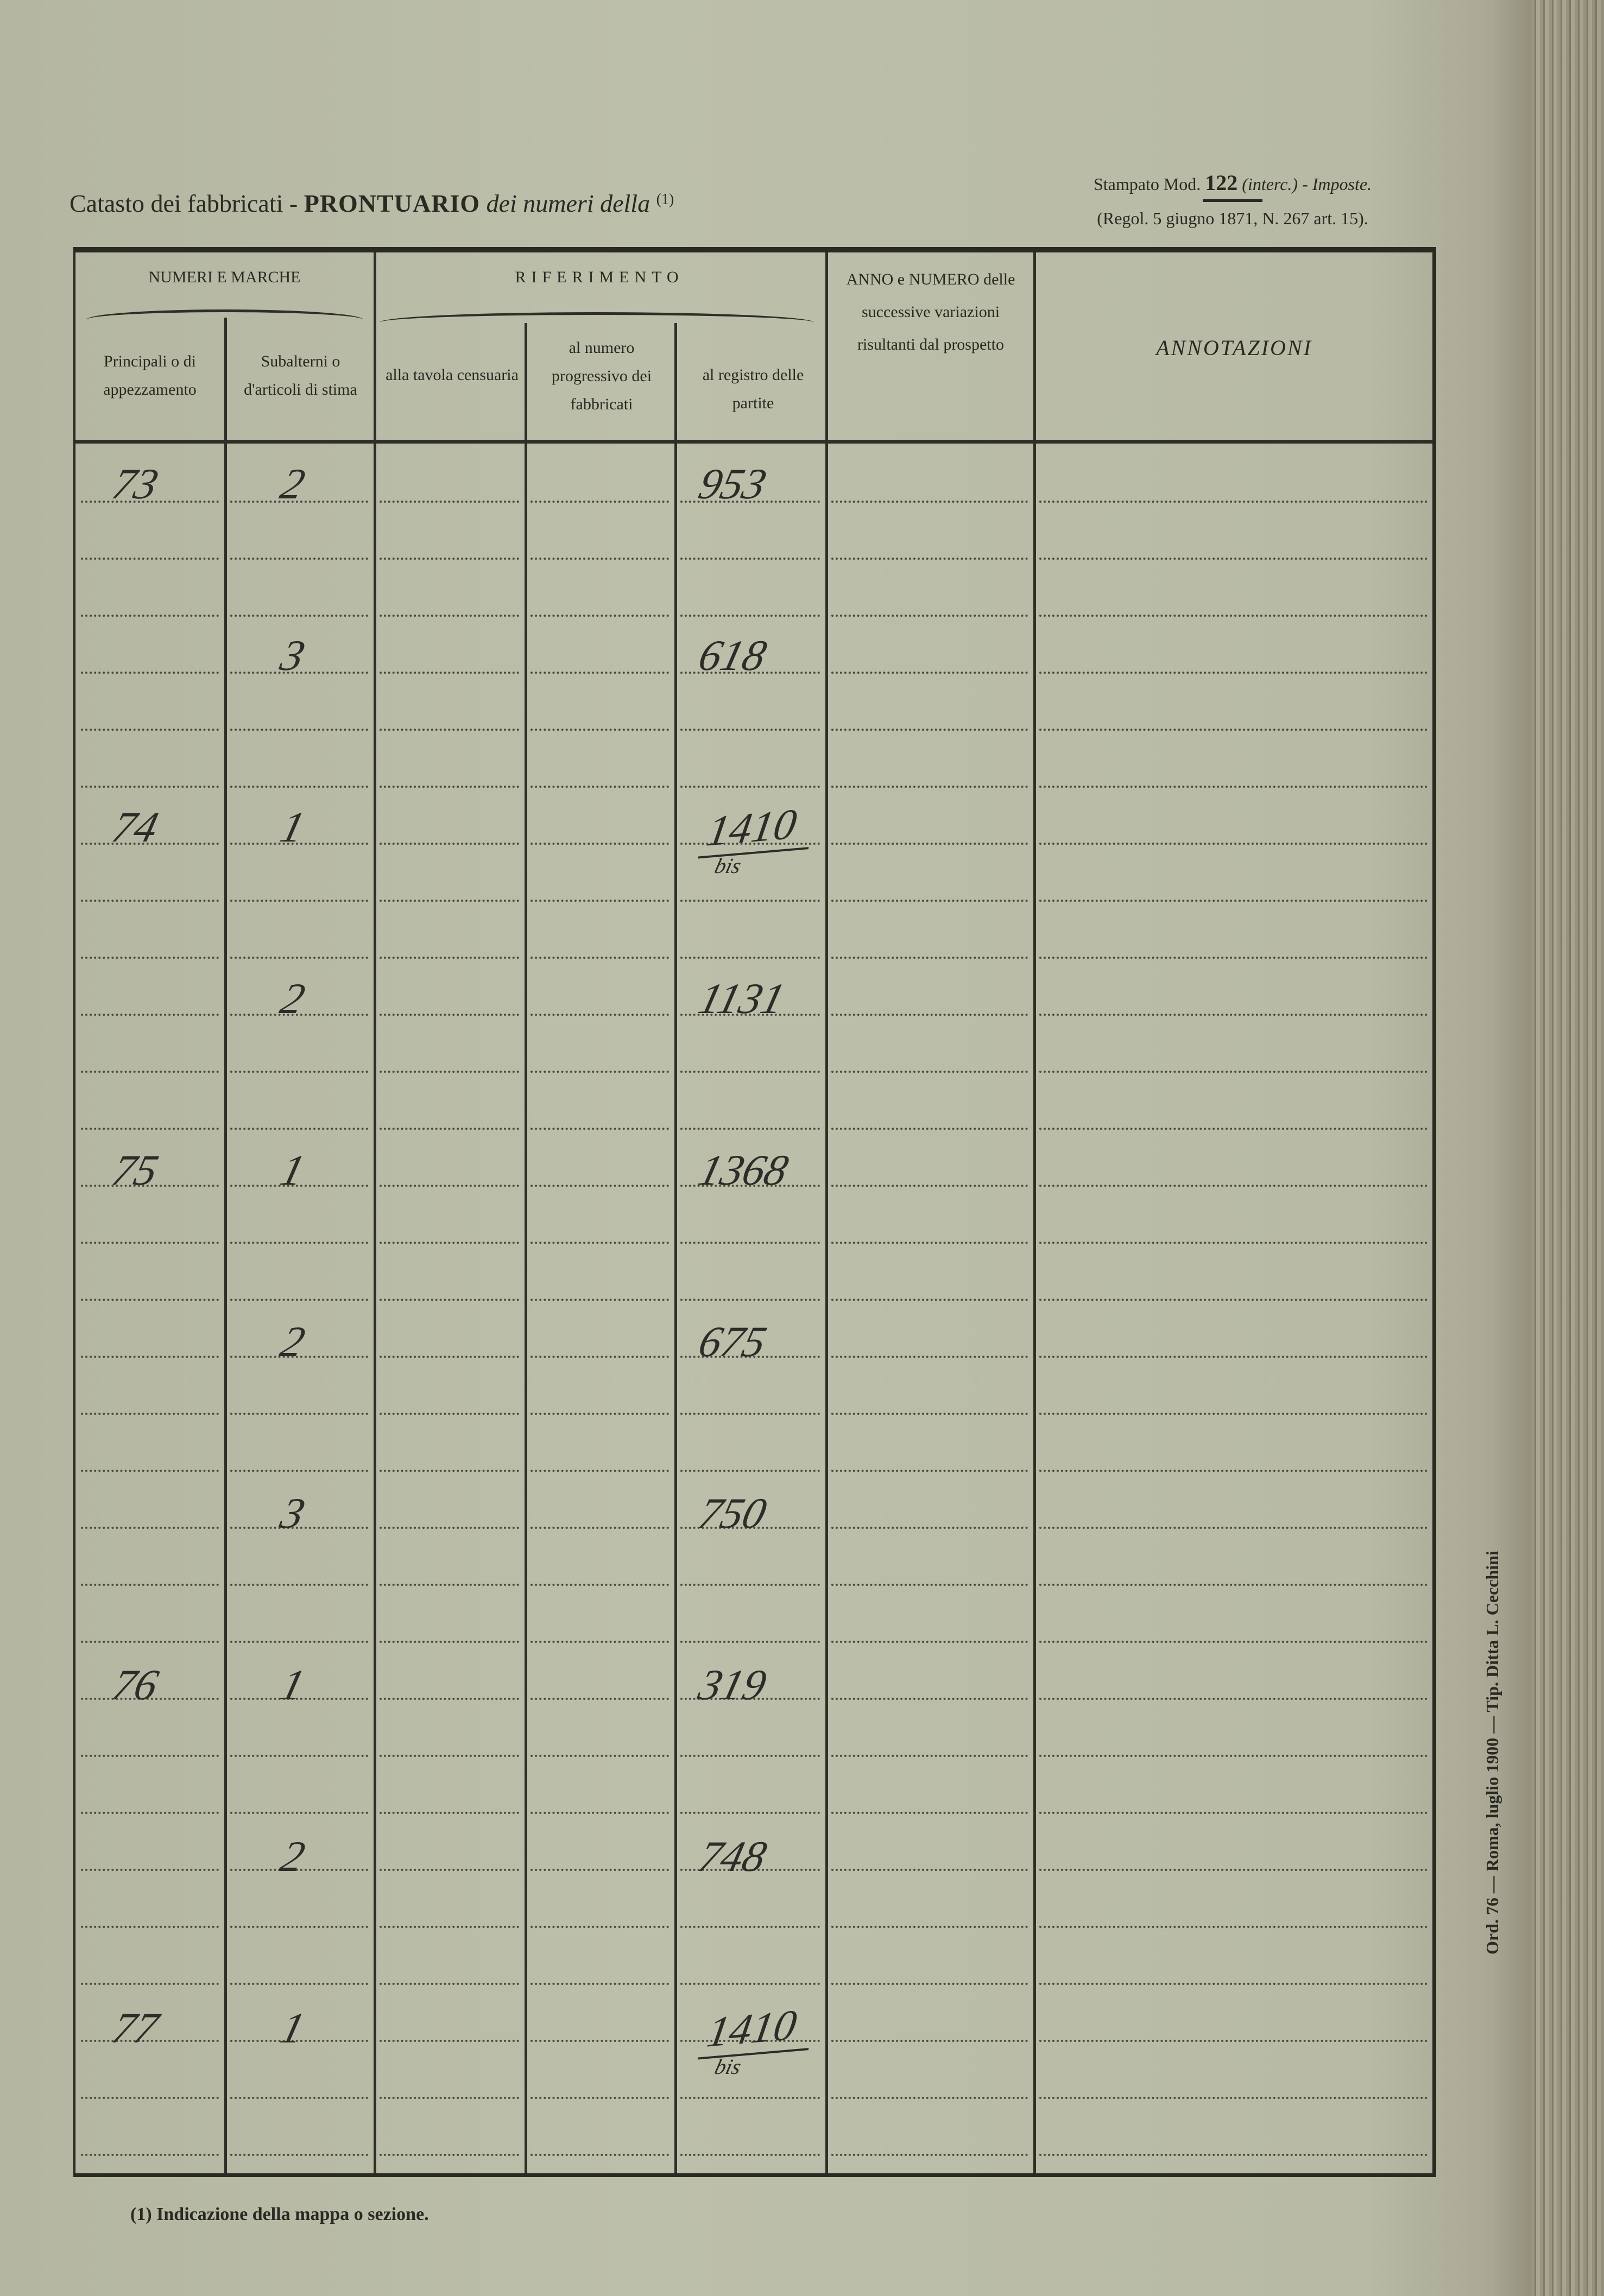 The height and width of the screenshot is (2296, 1604). I want to click on registro-partita-value: 1368, so click(743, 1170).